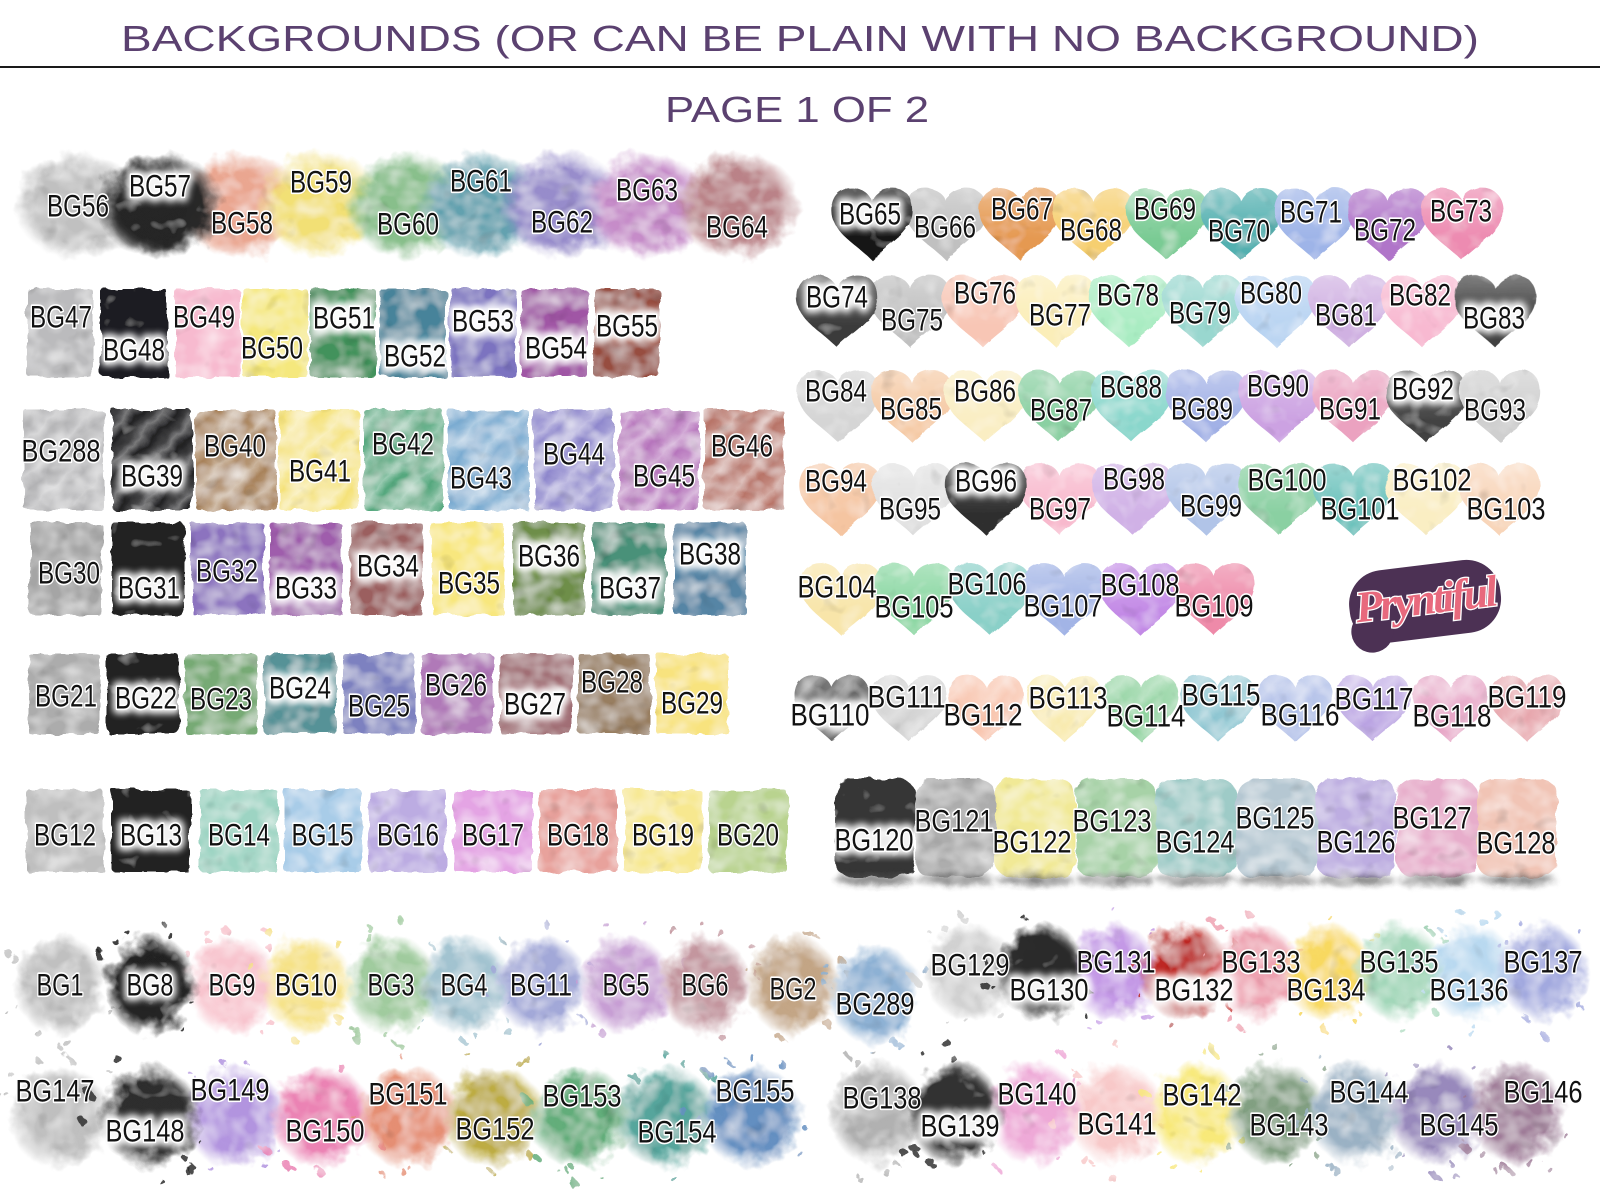 This screenshot has width=1600, height=1200. I want to click on svg-text: BG53, so click(483, 321).